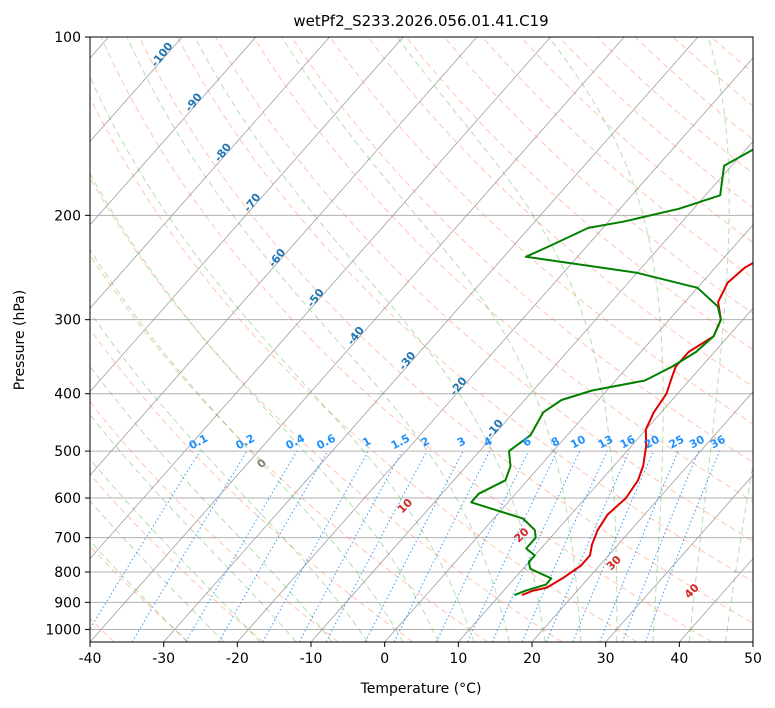  Describe the element at coordinates (67, 395) in the screenshot. I see `y-tick-label: 400` at that location.